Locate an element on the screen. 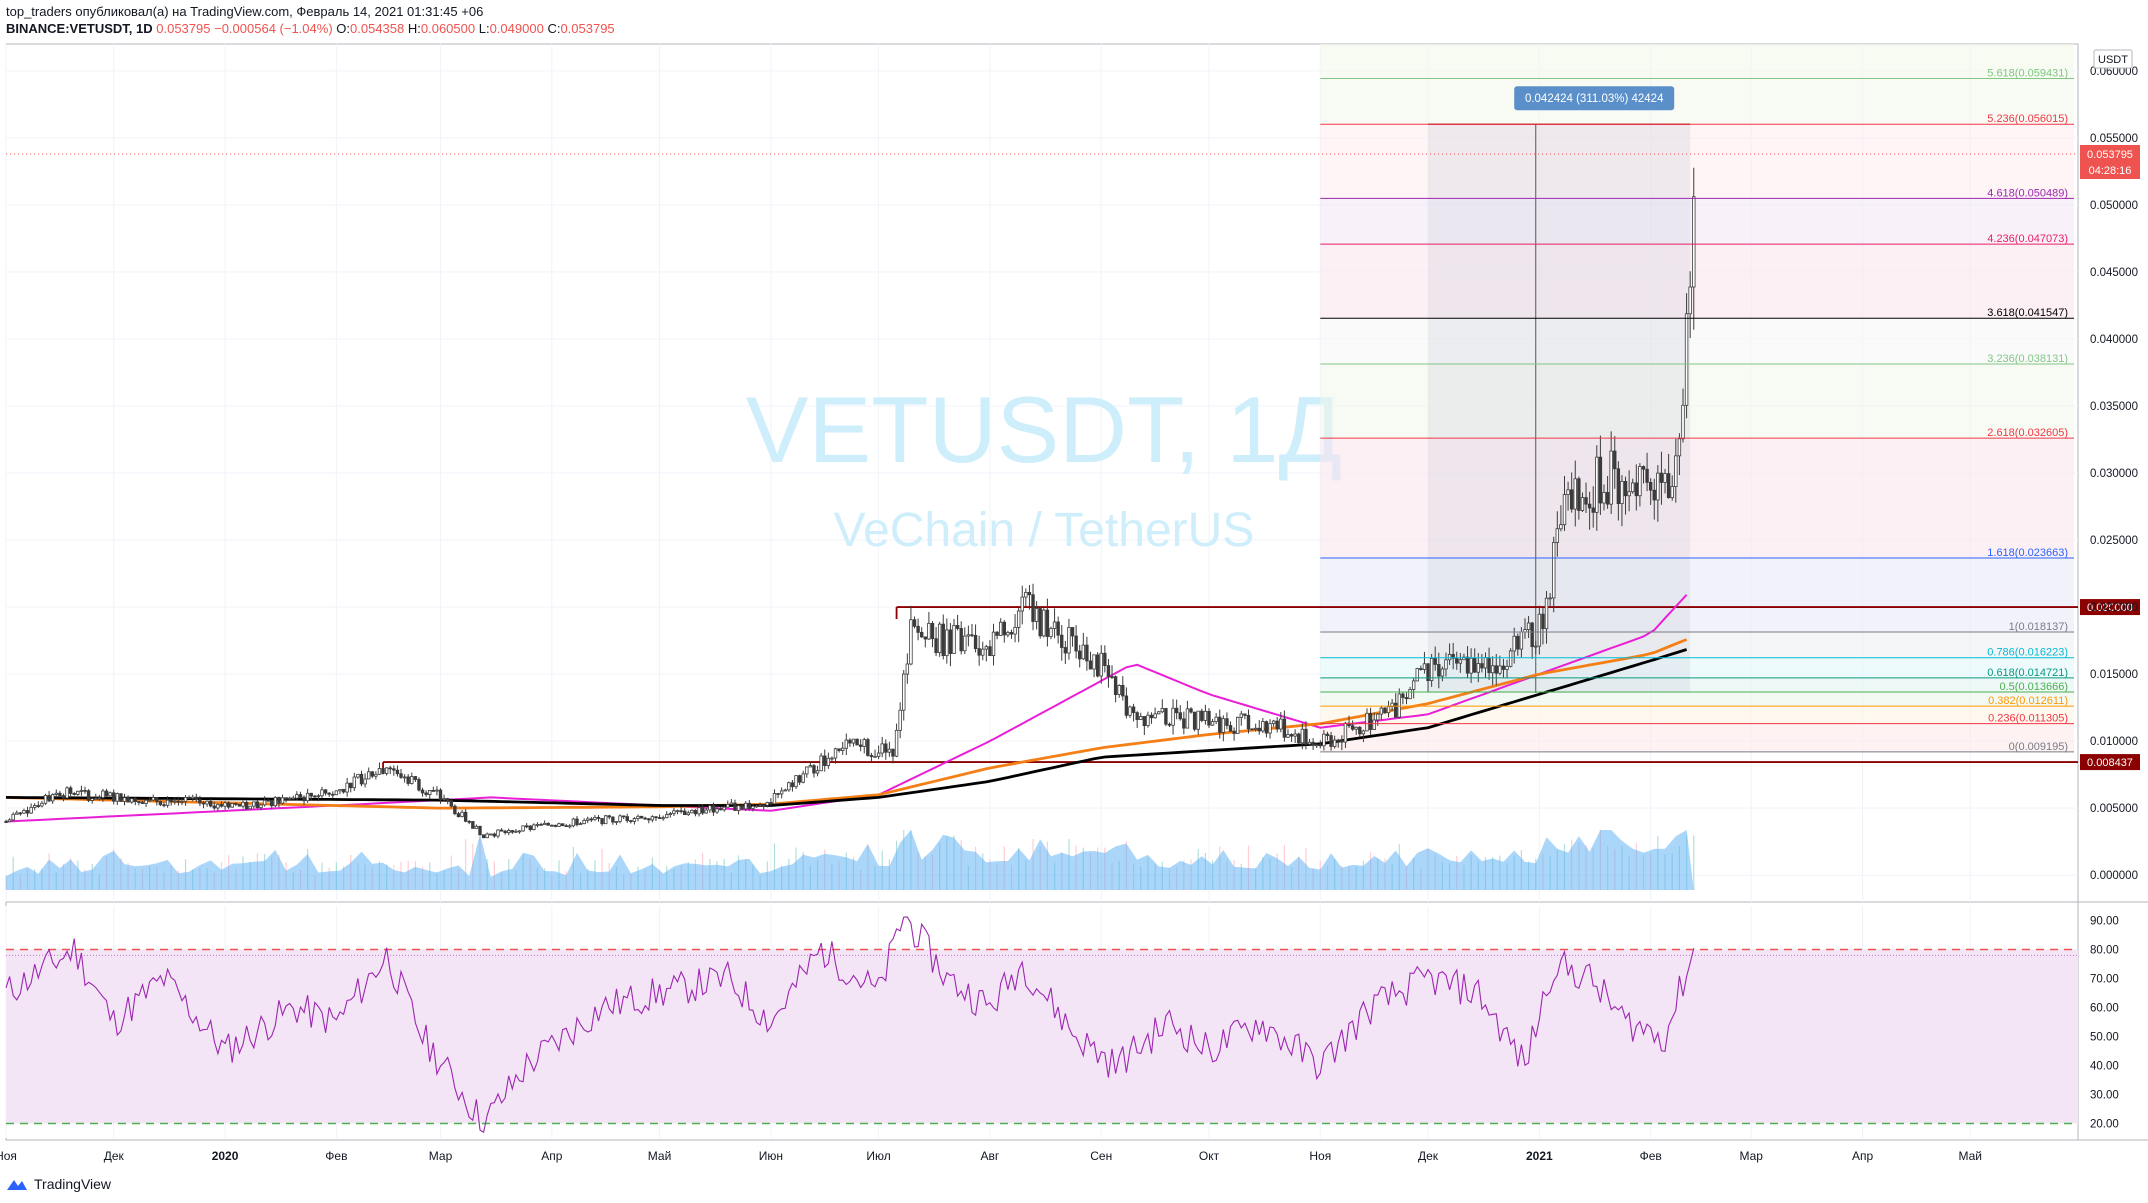  rsi-tick-label: 60.00 is located at coordinates (2104, 1009).